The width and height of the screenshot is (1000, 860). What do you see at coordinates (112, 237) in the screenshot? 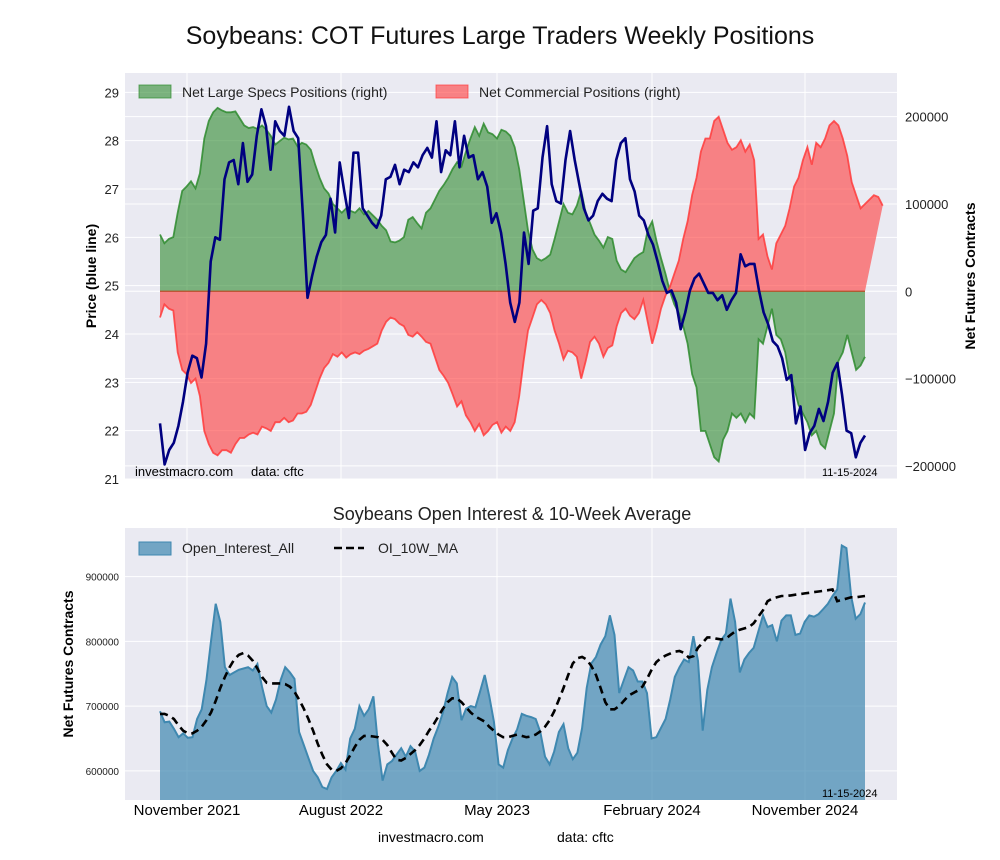
I see `top-left-tick-label: 26` at bounding box center [112, 237].